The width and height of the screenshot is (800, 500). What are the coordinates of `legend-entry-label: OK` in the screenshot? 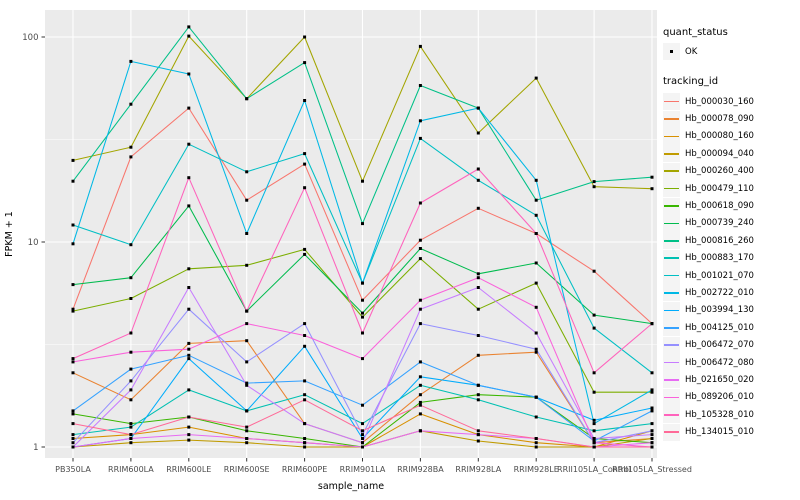 It's located at (691, 51).